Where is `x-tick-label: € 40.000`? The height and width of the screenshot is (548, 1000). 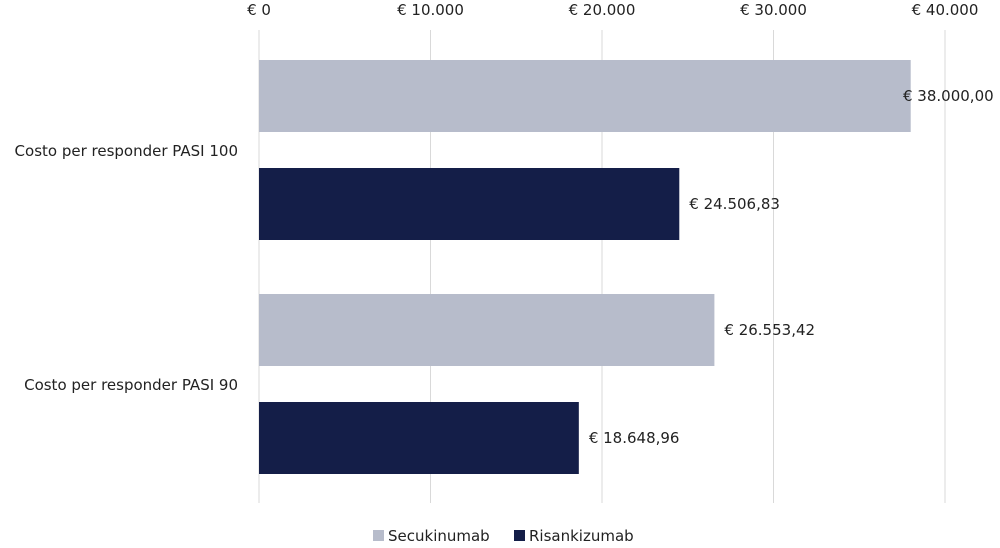
x-tick-label: € 40.000 is located at coordinates (945, 10).